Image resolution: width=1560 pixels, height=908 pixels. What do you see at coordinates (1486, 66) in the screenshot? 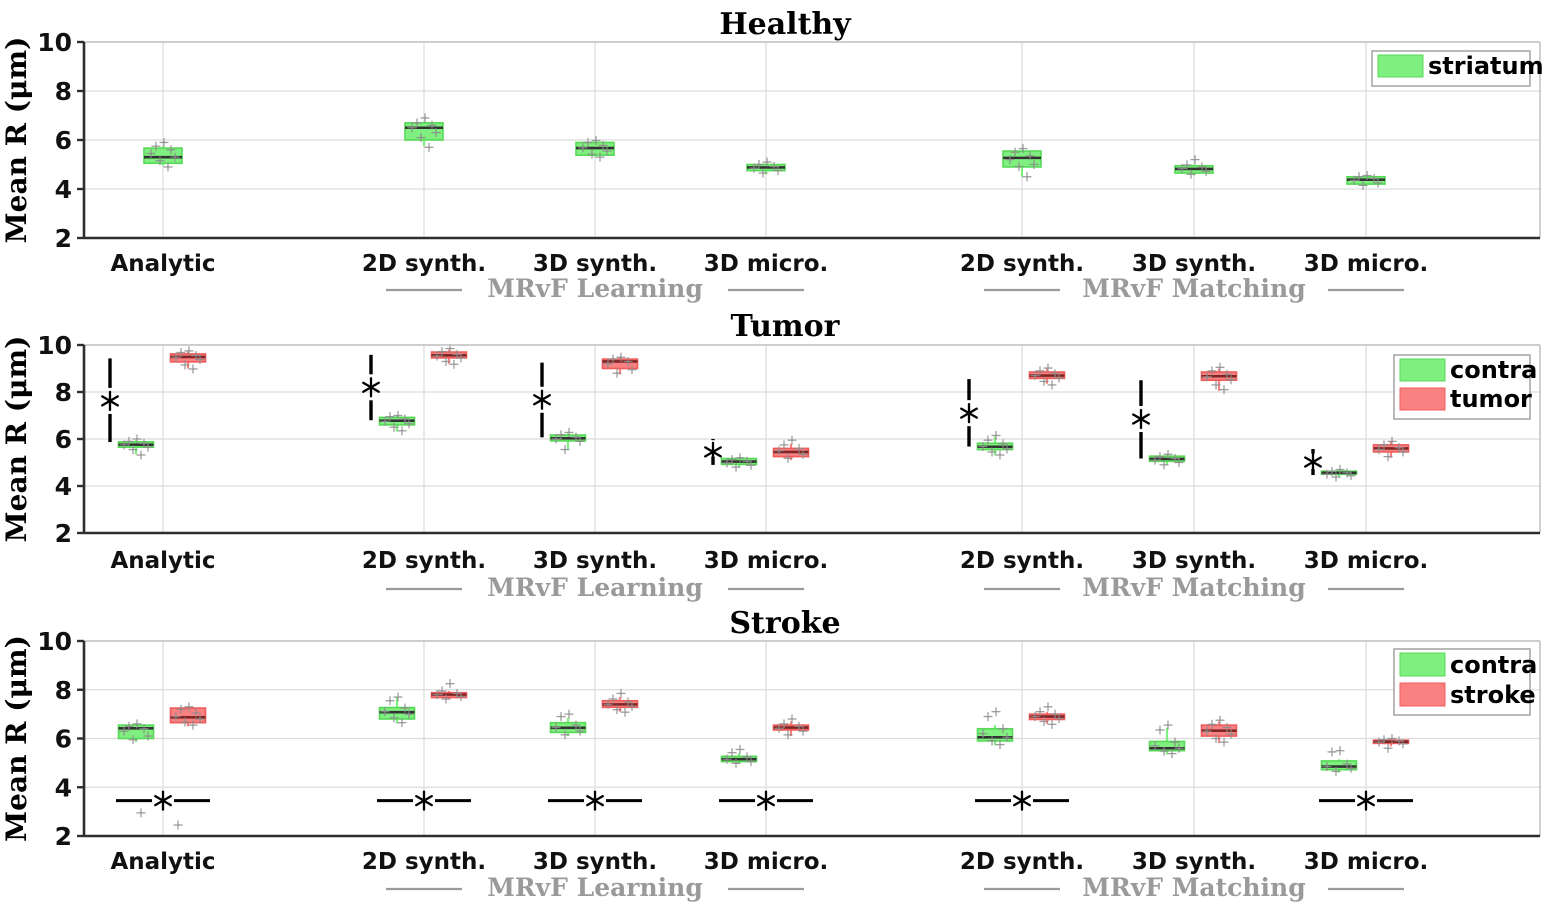
I see `legend-label-striatum: striatum` at bounding box center [1486, 66].